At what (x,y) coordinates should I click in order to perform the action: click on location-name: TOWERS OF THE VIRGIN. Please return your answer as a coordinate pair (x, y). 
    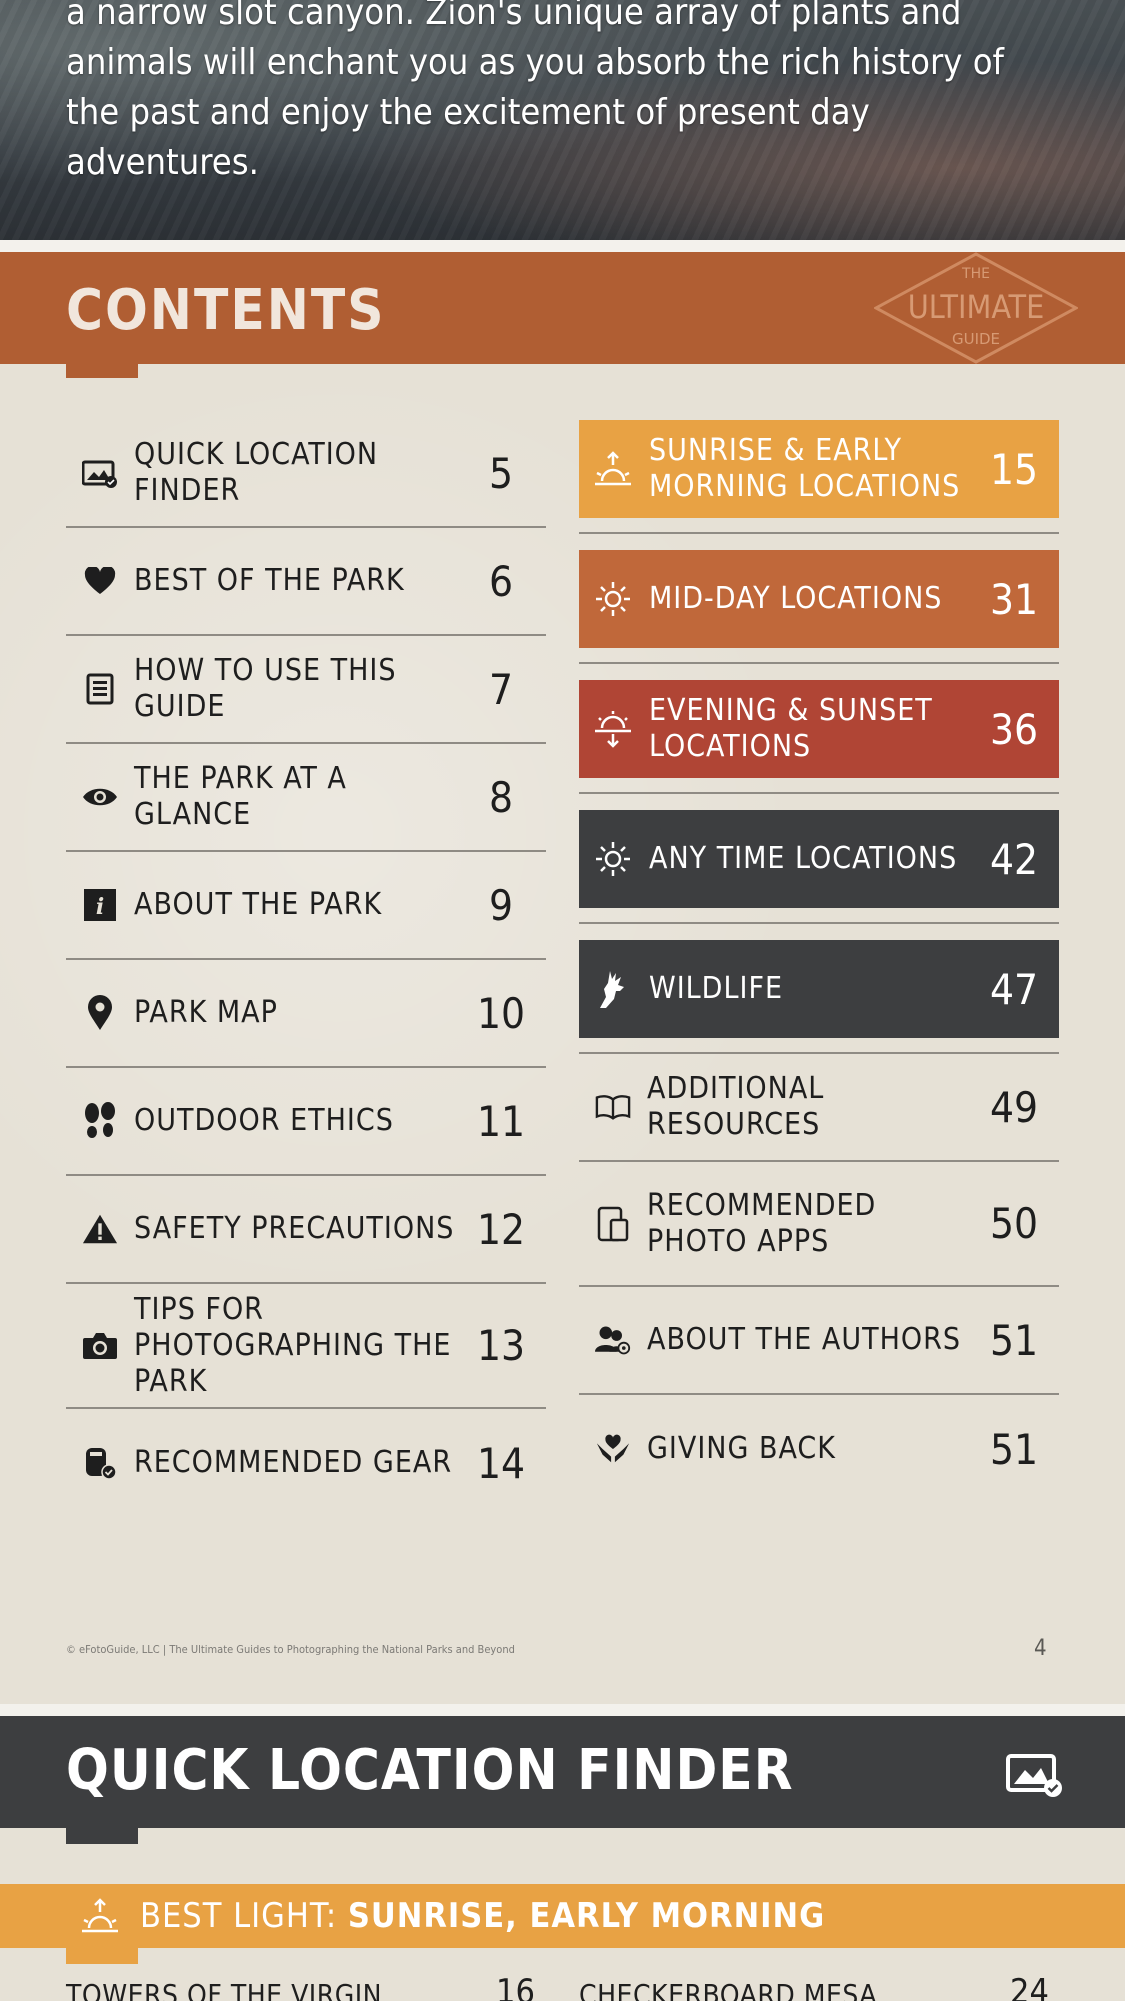
    Looking at the image, I should click on (224, 1989).